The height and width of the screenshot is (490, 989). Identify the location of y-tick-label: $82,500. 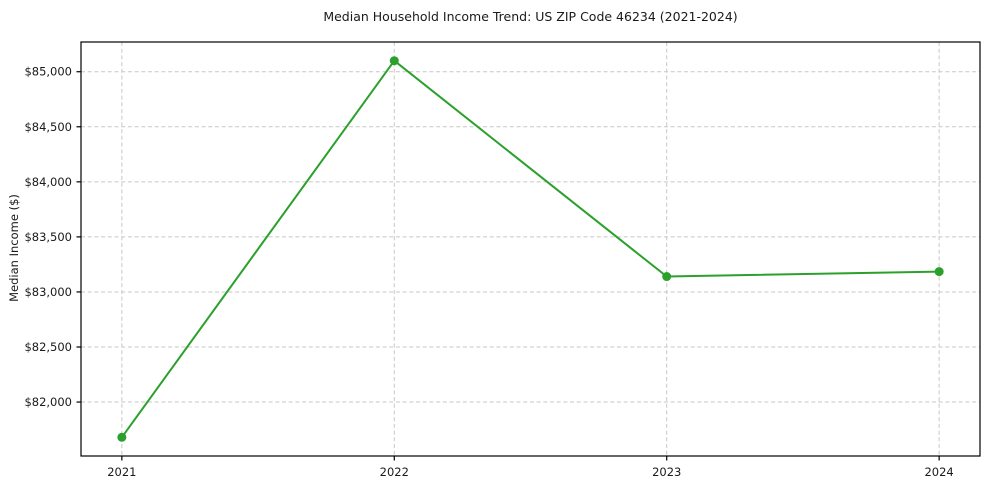
(48, 347).